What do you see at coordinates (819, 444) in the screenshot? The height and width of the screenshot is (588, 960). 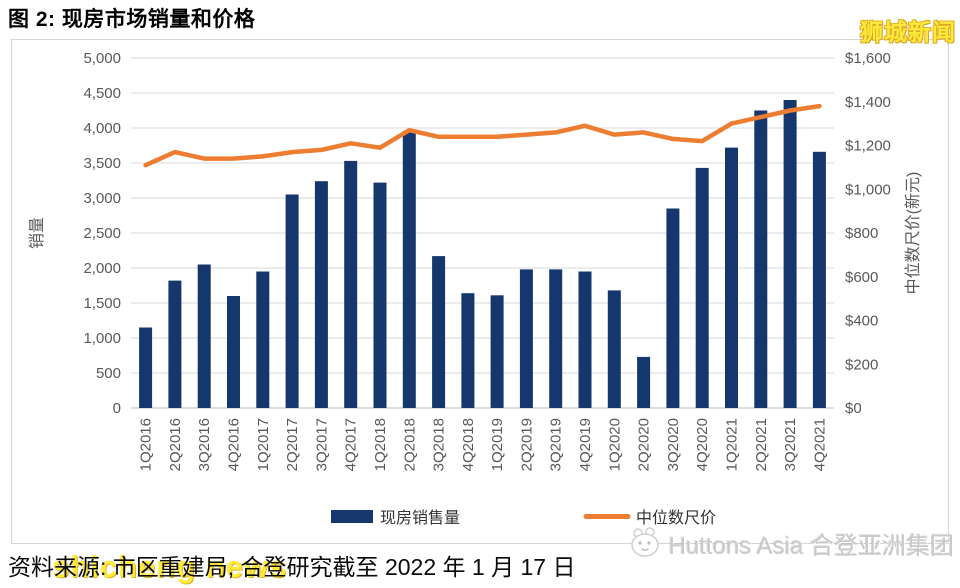 I see `x-tick-label: 4Q2021` at bounding box center [819, 444].